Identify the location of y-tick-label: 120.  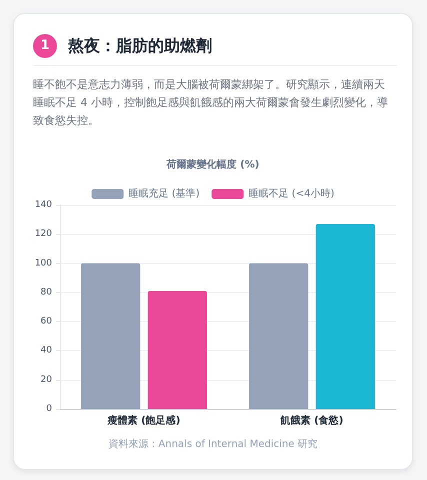
(43, 234).